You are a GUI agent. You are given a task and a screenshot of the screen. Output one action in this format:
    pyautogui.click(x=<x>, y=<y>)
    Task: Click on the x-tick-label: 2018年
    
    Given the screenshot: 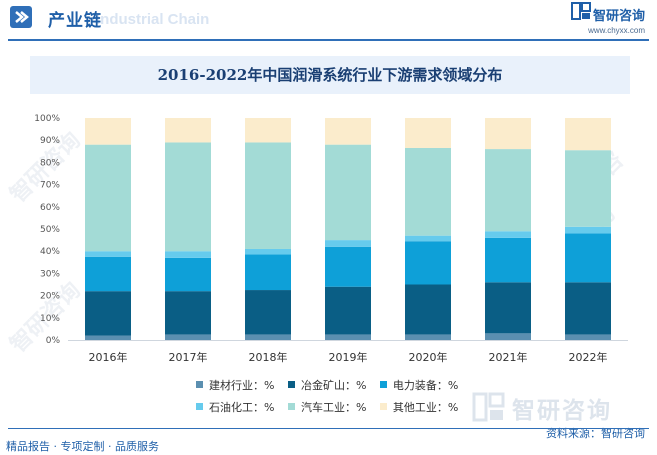 What is the action you would take?
    pyautogui.click(x=268, y=357)
    